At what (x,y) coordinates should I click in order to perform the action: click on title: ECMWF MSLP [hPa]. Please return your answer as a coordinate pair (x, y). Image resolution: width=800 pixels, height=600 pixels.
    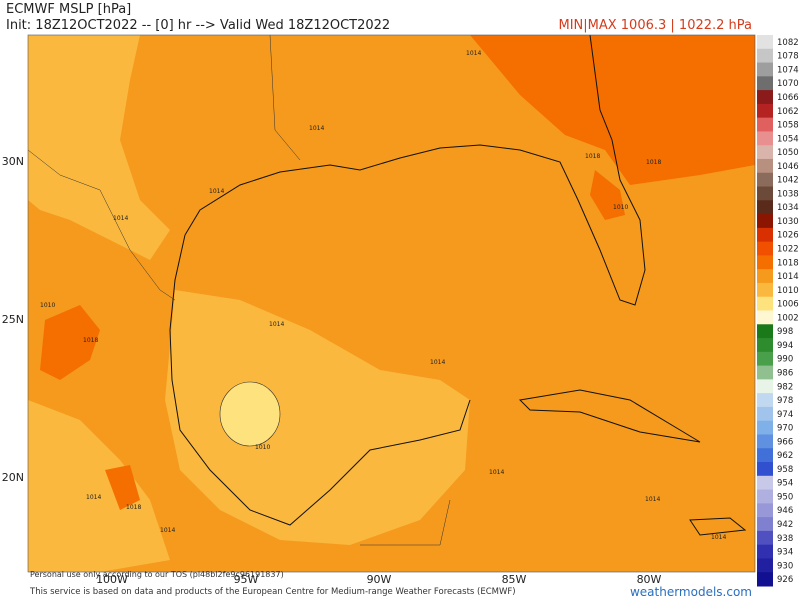
    Looking at the image, I should click on (68, 9).